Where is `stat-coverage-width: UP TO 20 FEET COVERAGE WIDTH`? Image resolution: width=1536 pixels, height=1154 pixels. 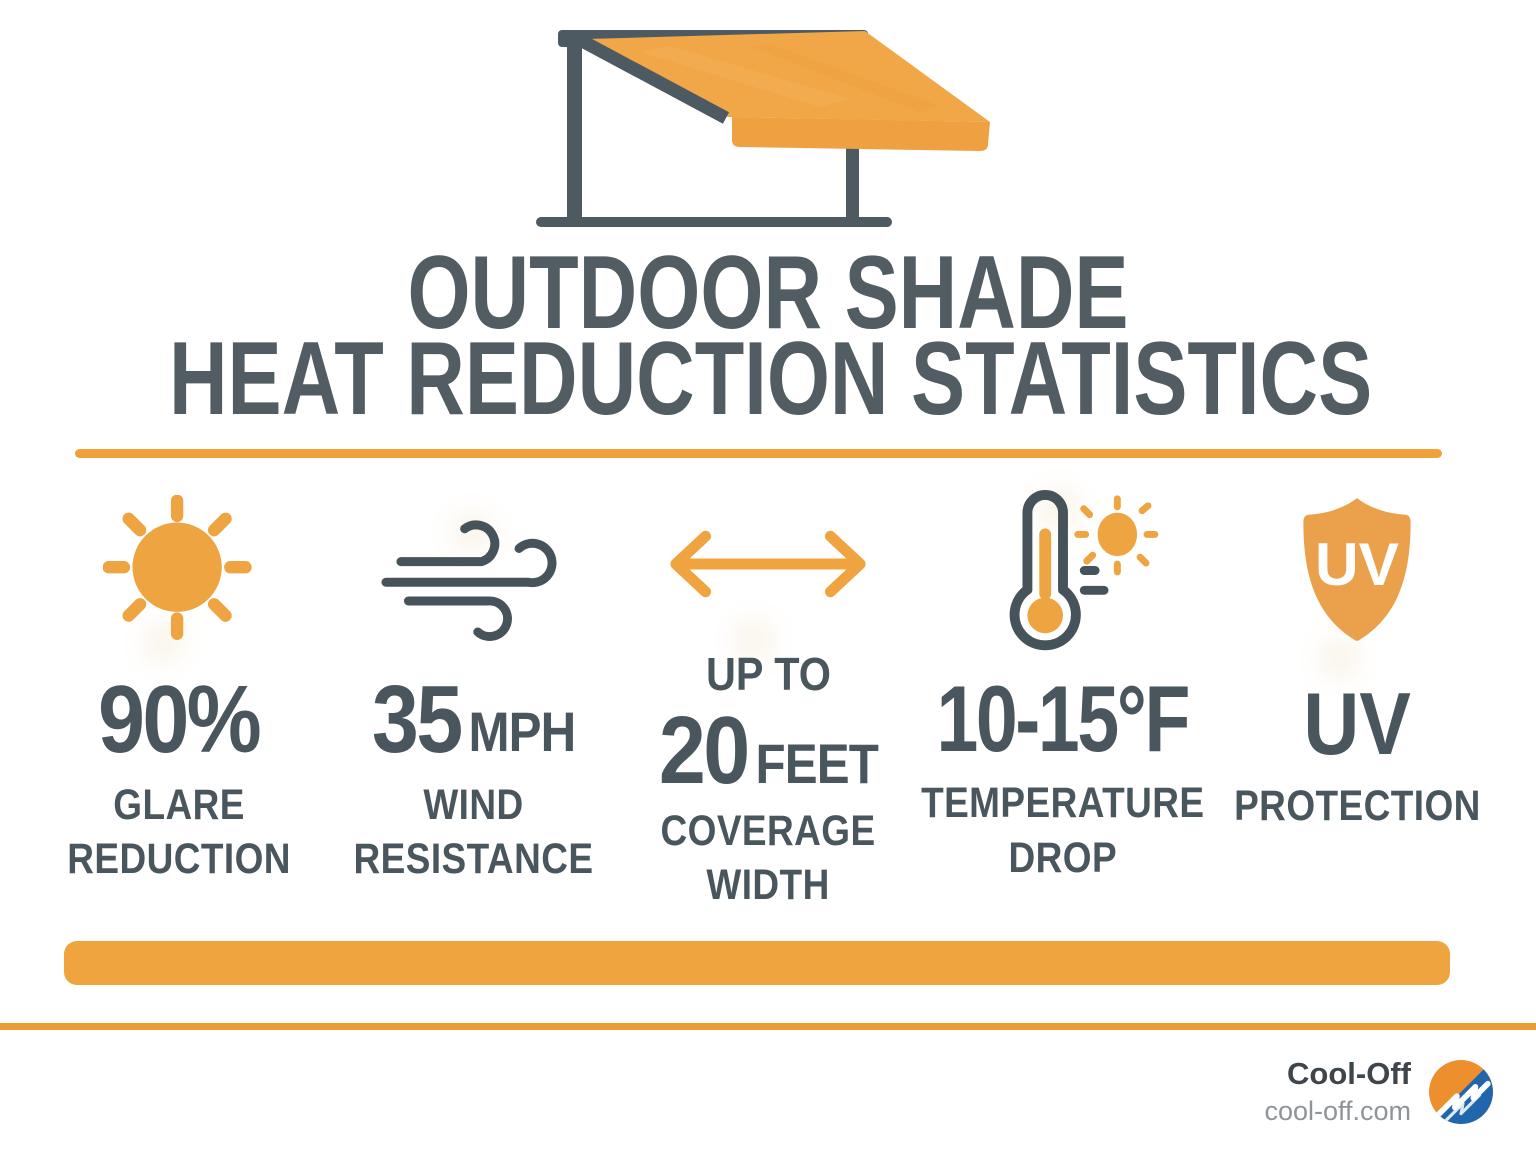
stat-coverage-width: UP TO 20 FEET COVERAGE WIDTH is located at coordinates (768, 702).